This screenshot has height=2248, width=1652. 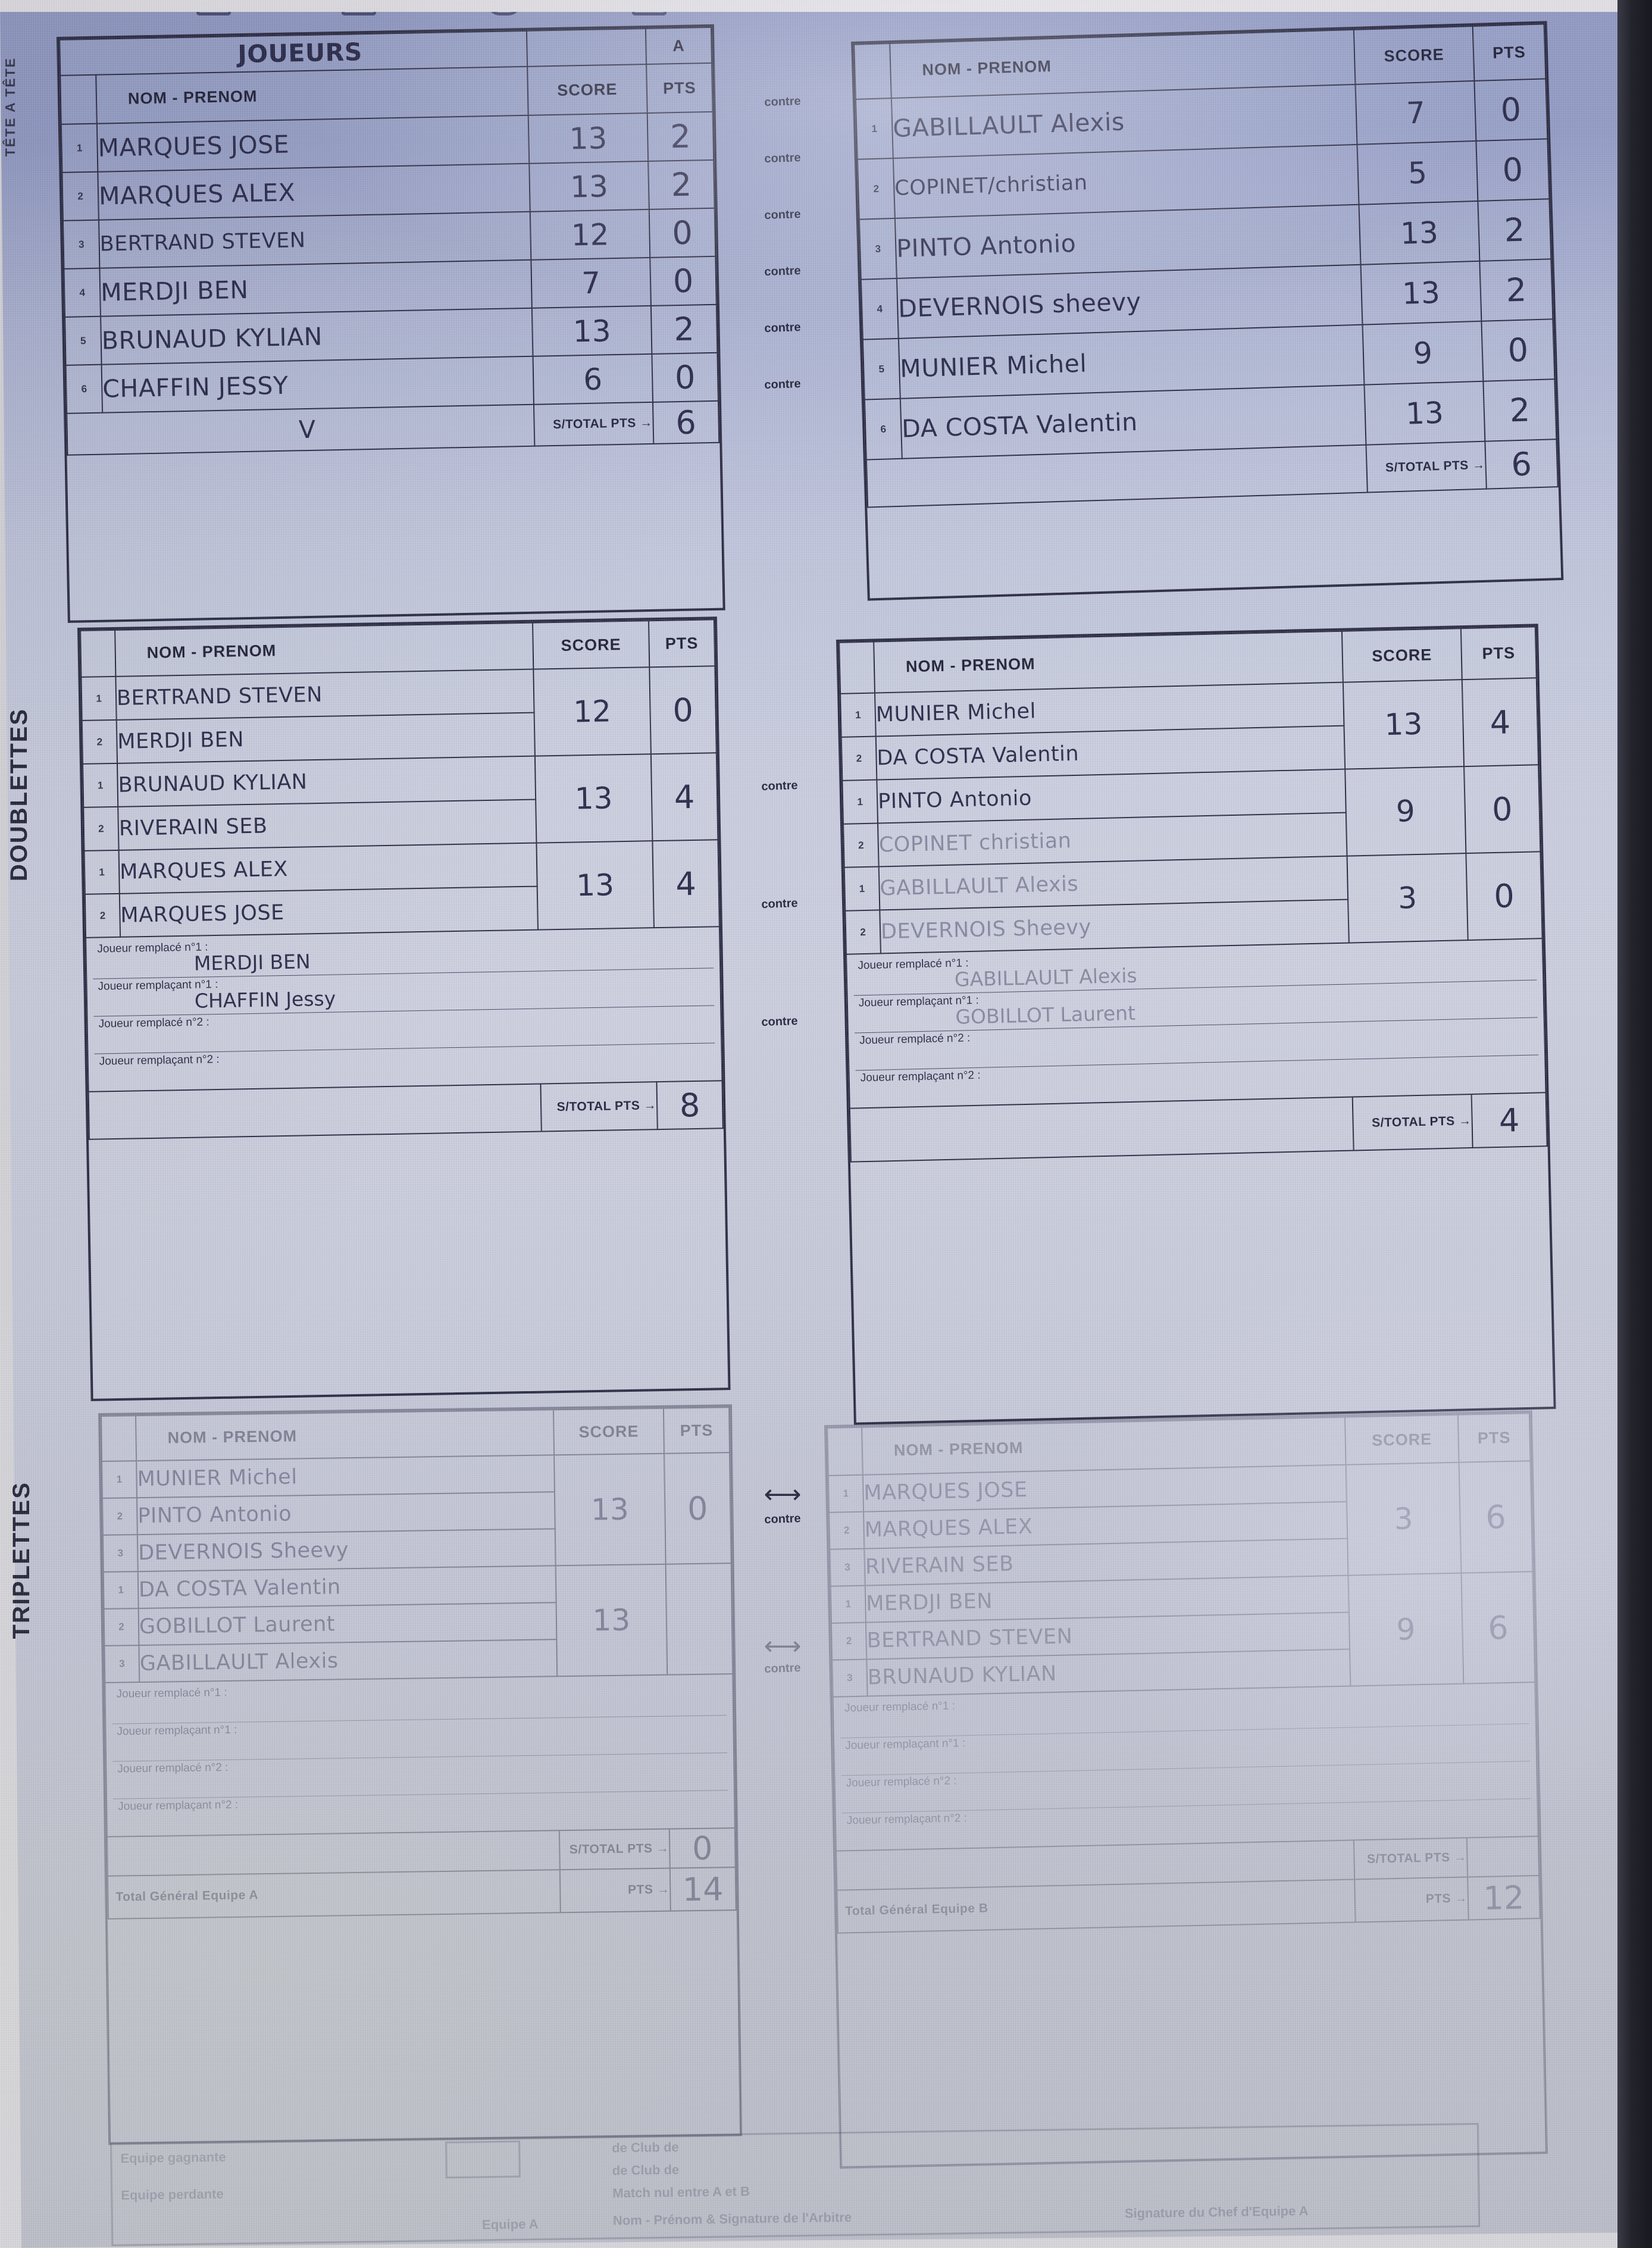 What do you see at coordinates (252, 963) in the screenshot?
I see `joueur-remplace-1-value: MERDJI BEN` at bounding box center [252, 963].